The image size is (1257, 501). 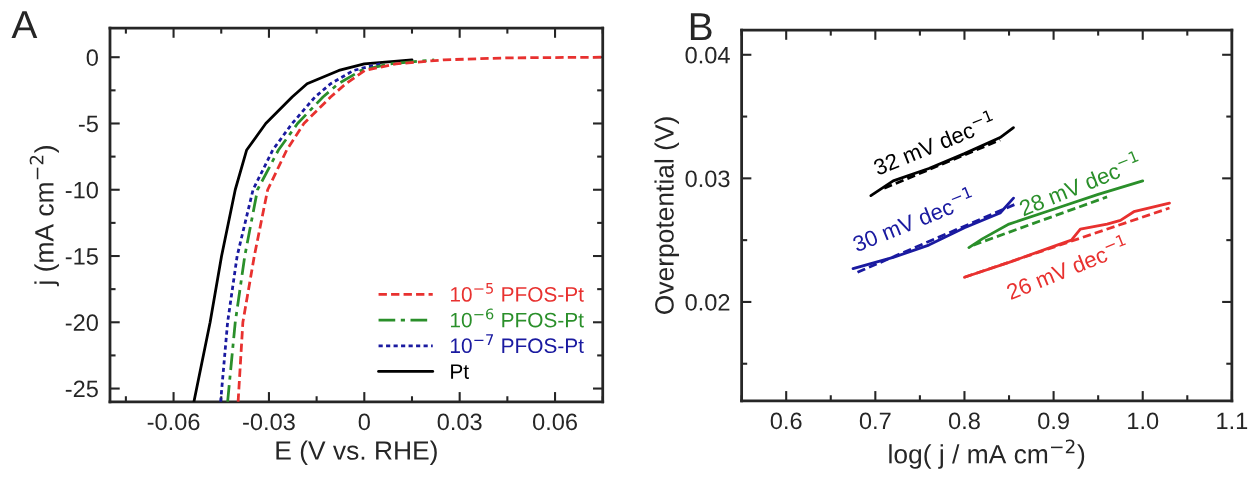 I want to click on annotation: 30 mV dec$^{−1}$, so click(x=913, y=219).